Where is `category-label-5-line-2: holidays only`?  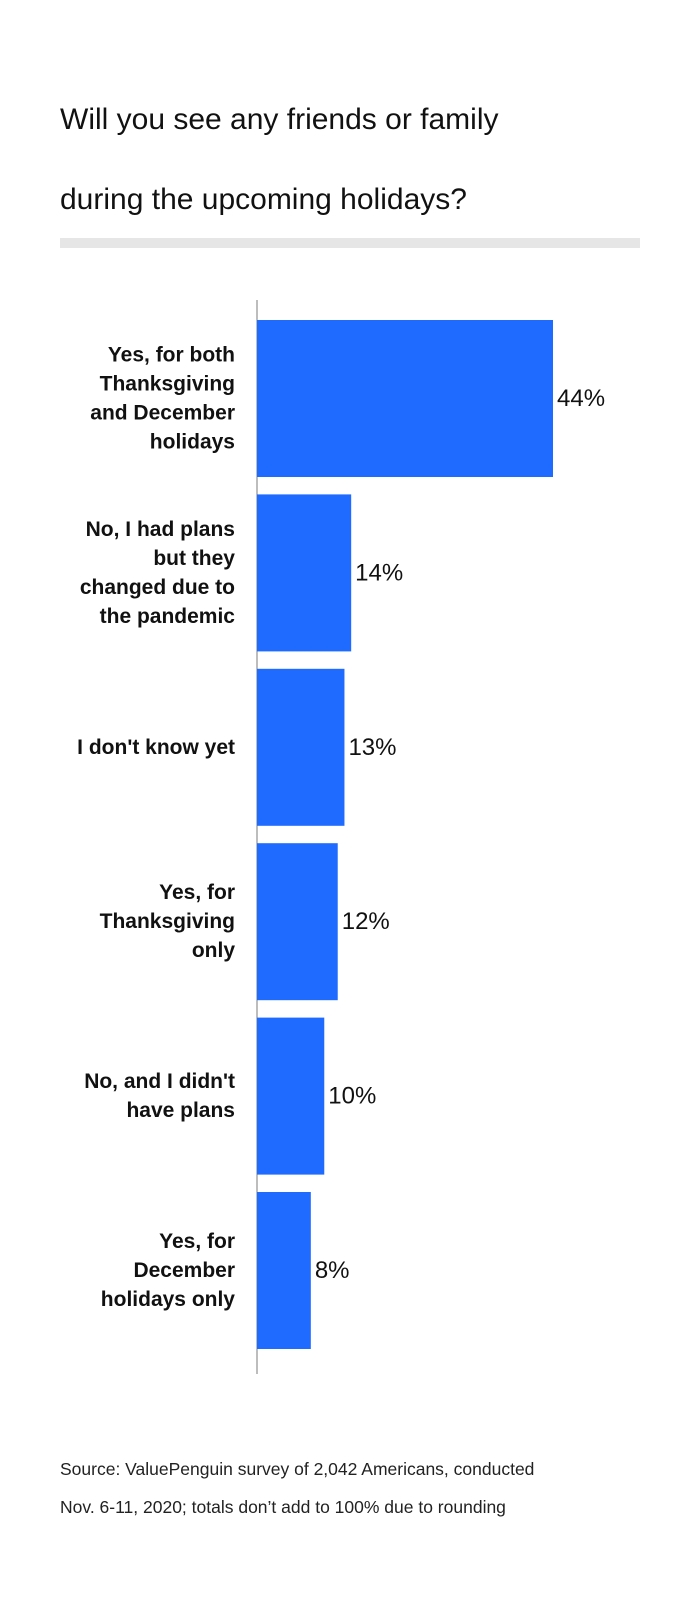 category-label-5-line-2: holidays only is located at coordinates (168, 1299).